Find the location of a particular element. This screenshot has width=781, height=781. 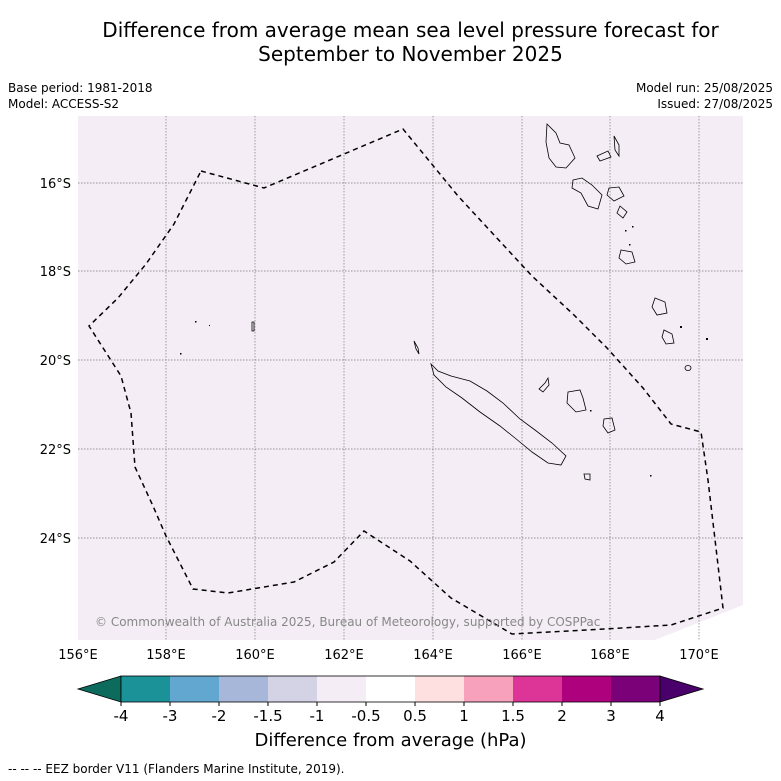

colorbar-tick-label: -1 is located at coordinates (317, 716).